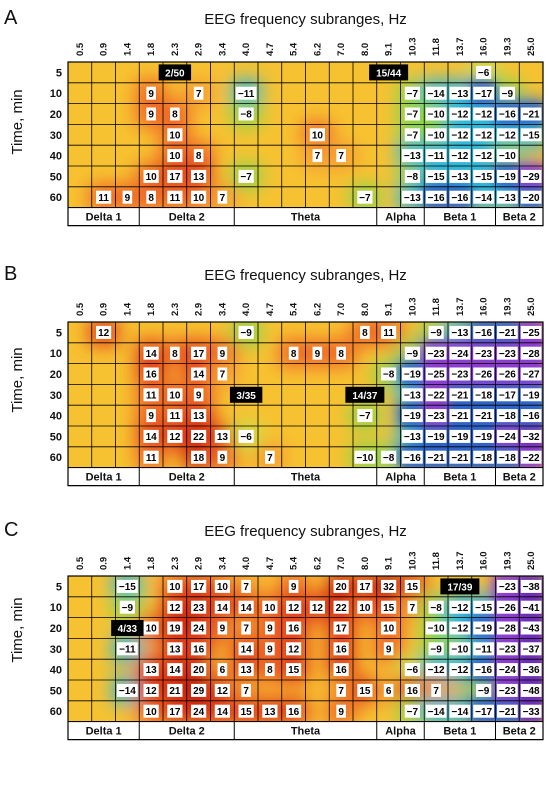  I want to click on svg-text: −14, so click(436, 94).